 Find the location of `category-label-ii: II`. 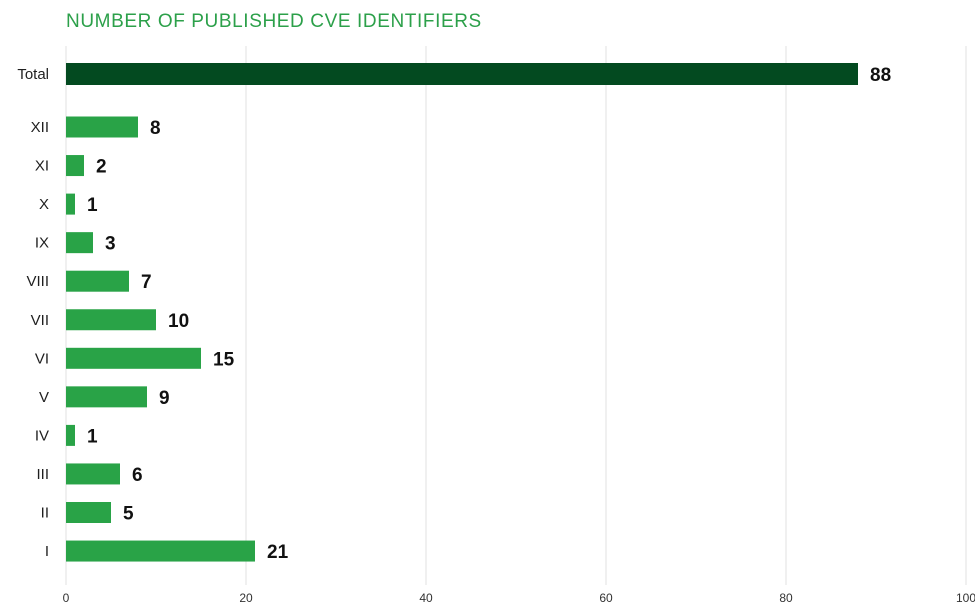

category-label-ii: II is located at coordinates (45, 513).